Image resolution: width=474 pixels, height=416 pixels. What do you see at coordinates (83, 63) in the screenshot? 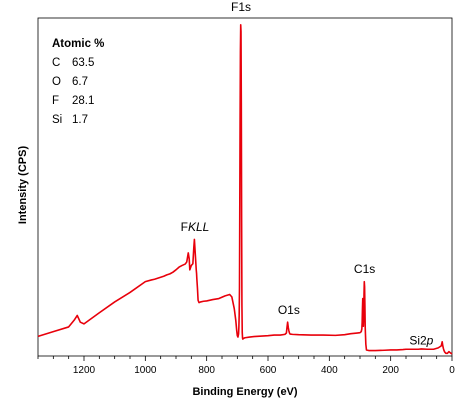
I see `composition-value: 63.5` at bounding box center [83, 63].